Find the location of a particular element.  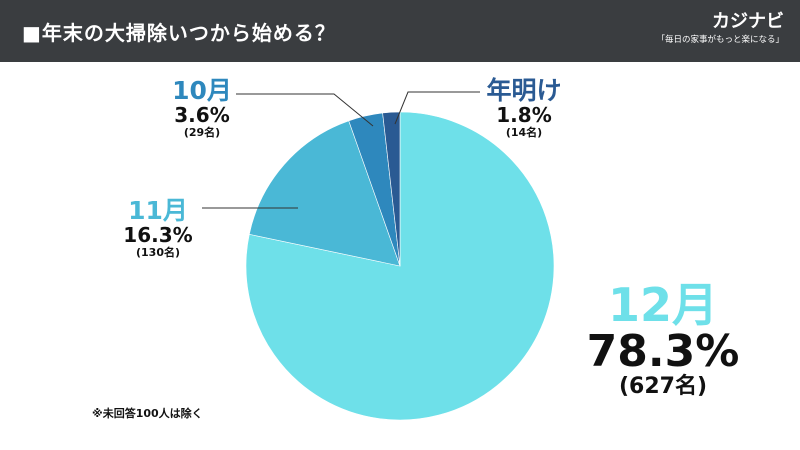

category-label: 11月 is located at coordinates (158, 210).